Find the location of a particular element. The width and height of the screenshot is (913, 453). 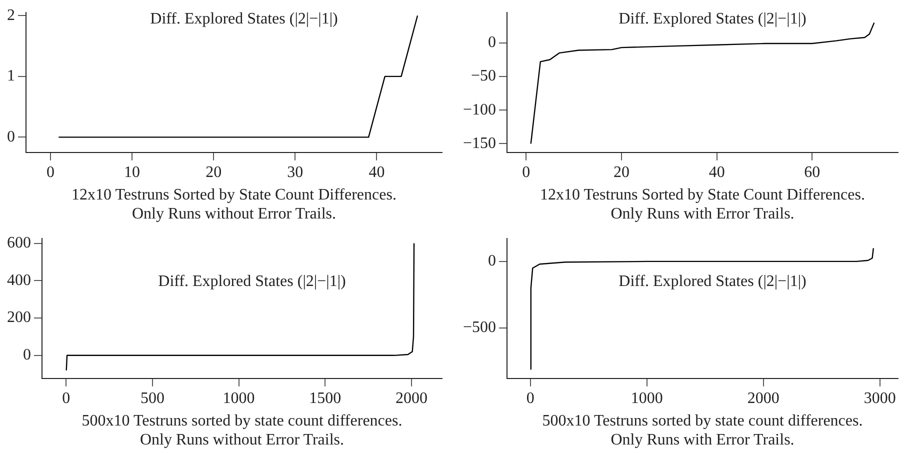

y-tick-label: −150 is located at coordinates (479, 143).